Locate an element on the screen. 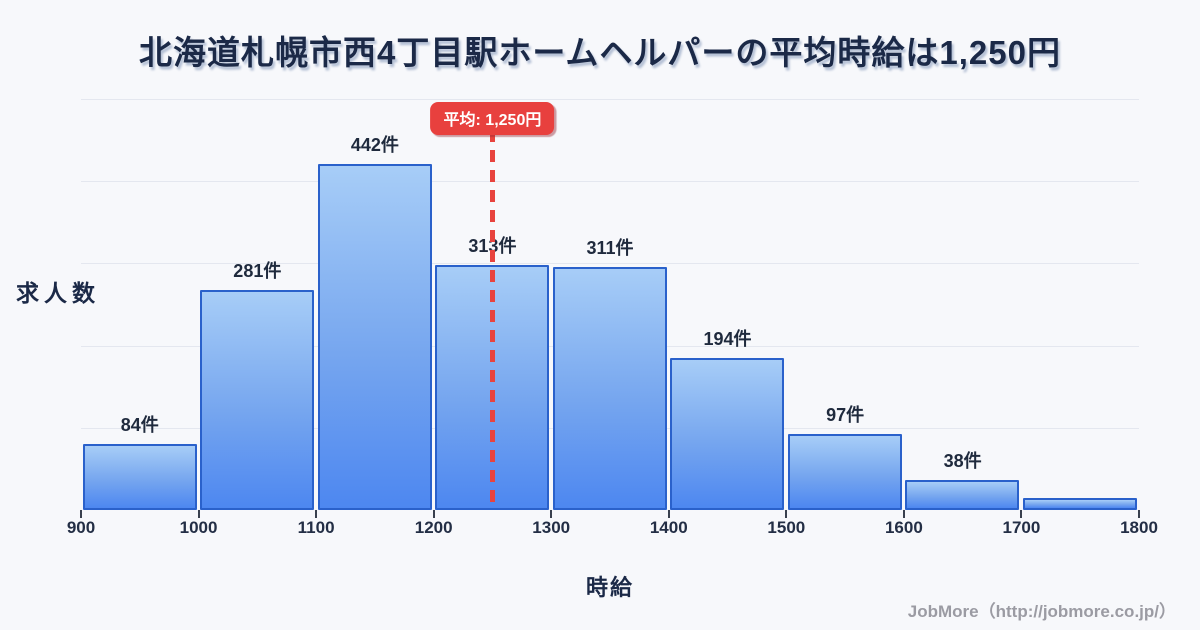 This screenshot has height=630, width=1200. bar-label: 281件 is located at coordinates (257, 271).